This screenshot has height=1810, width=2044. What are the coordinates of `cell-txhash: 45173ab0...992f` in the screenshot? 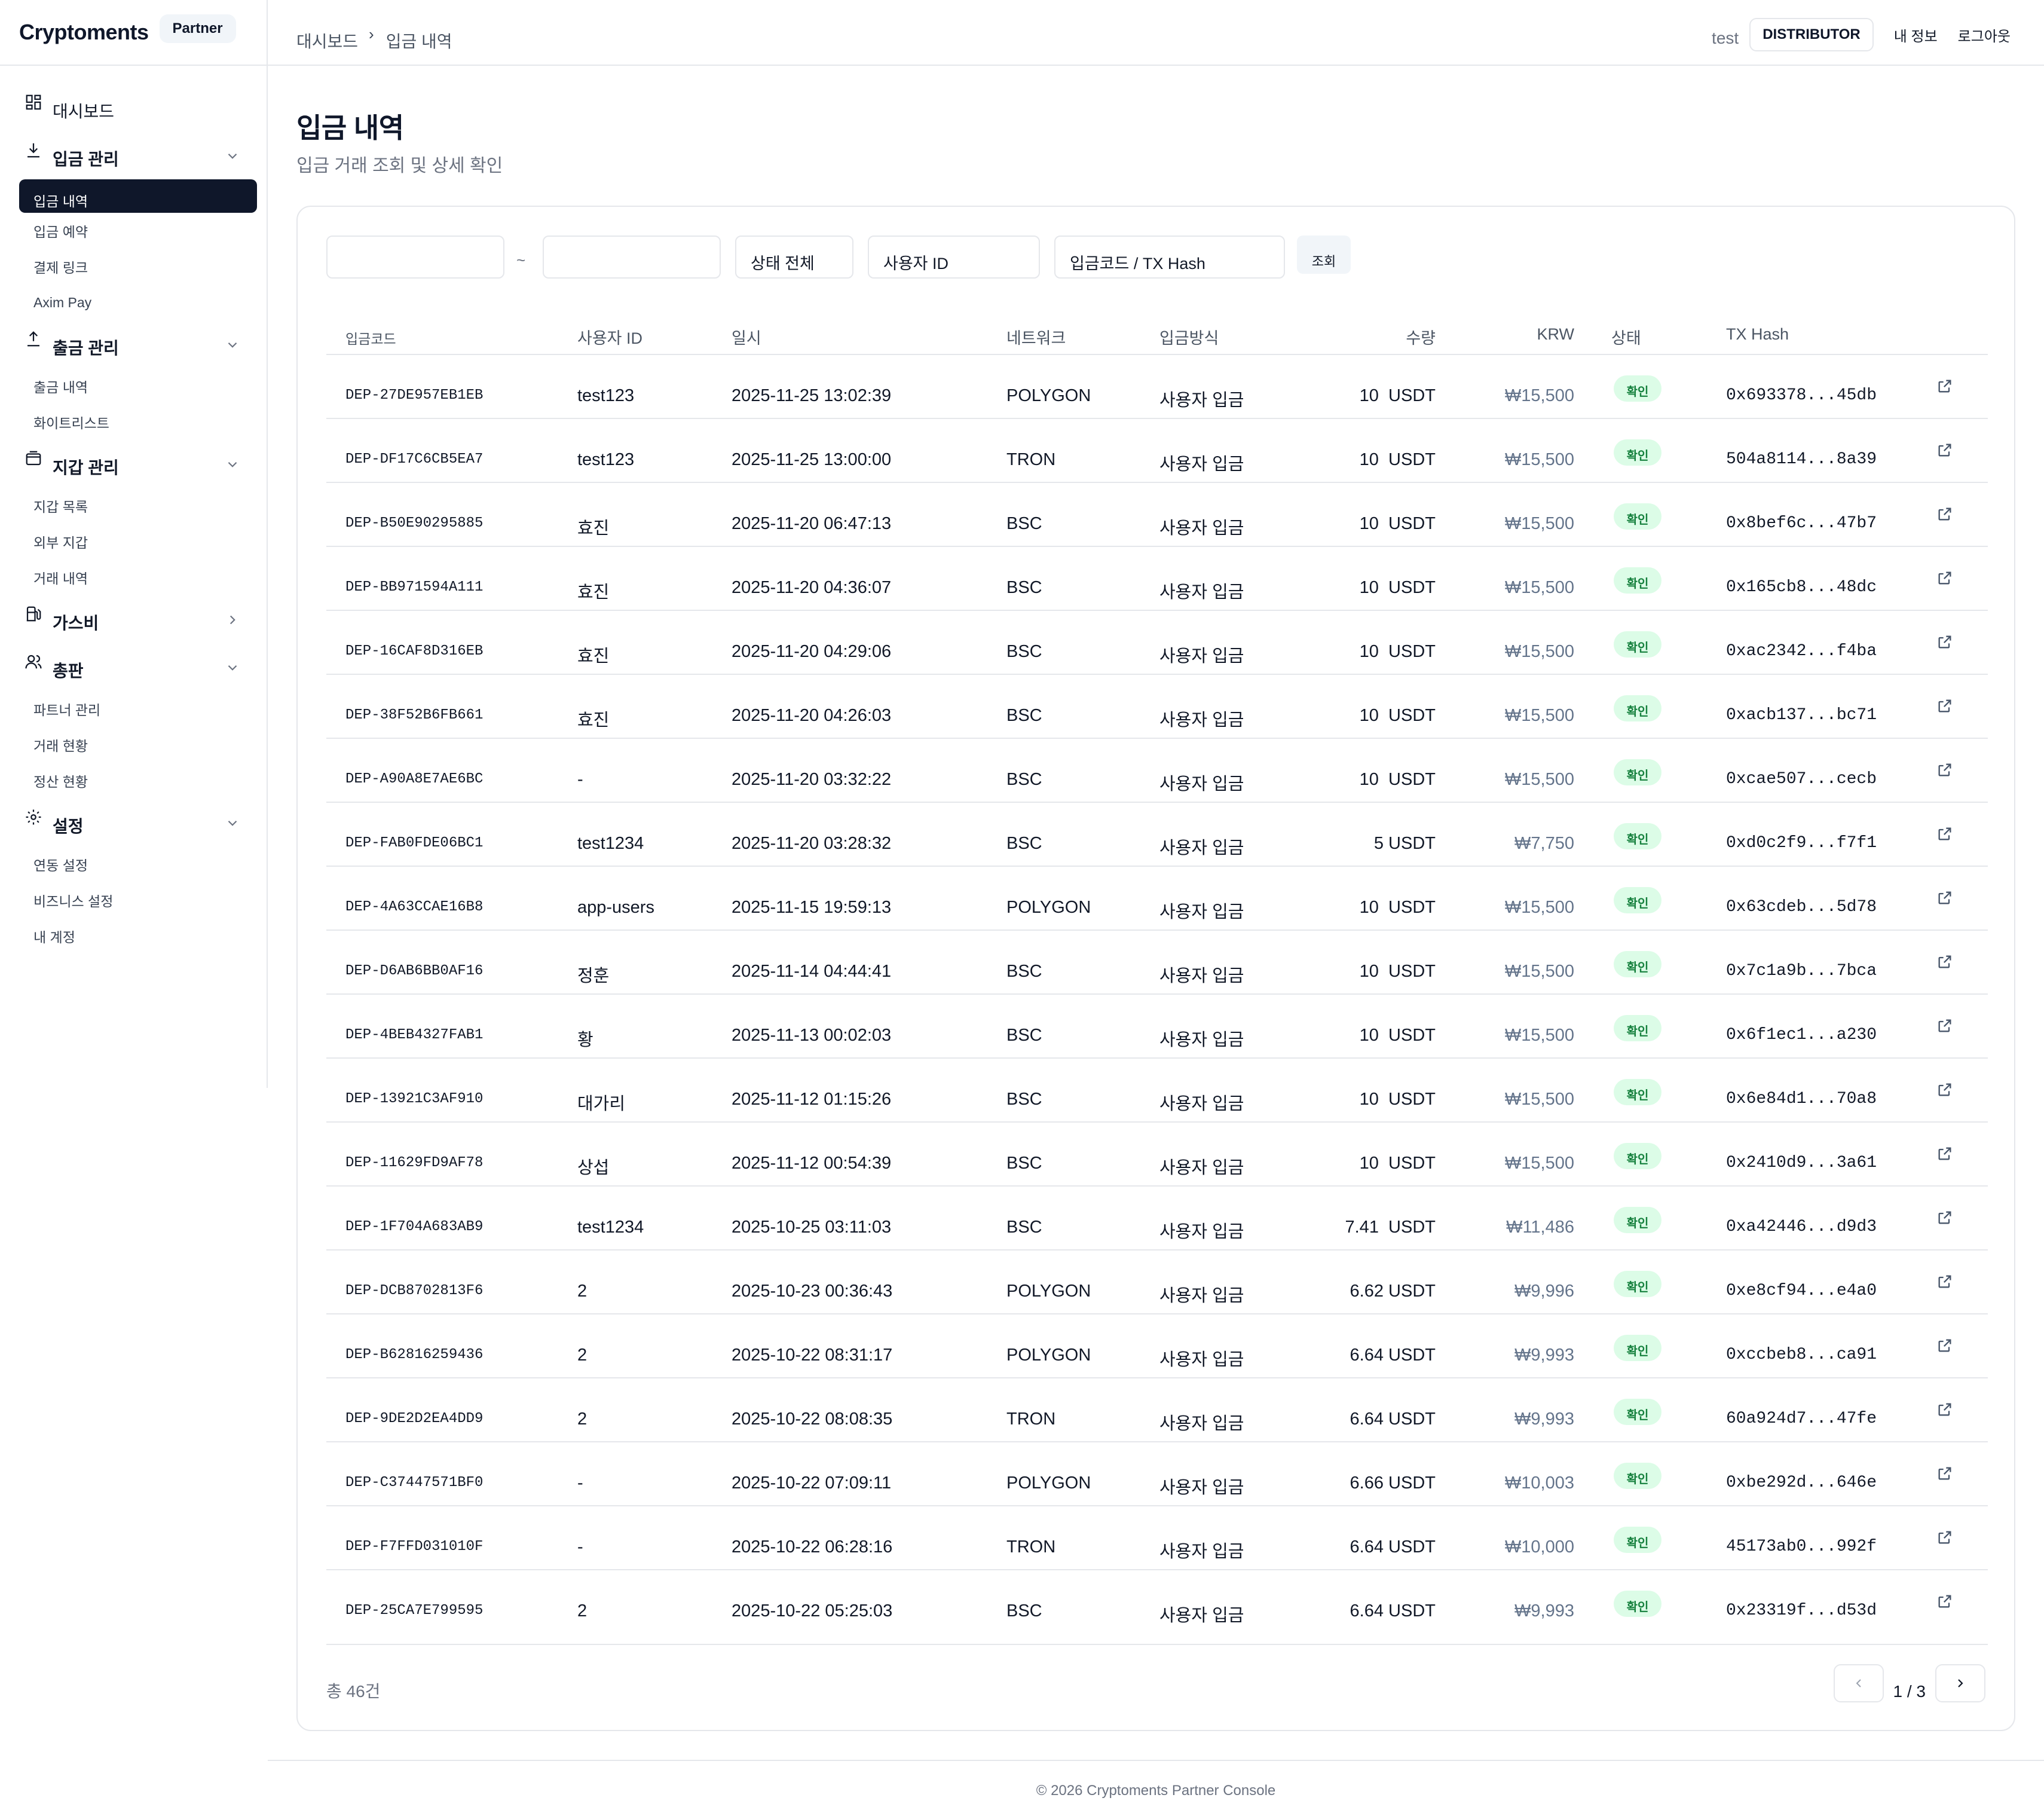 It's located at (1802, 1546).